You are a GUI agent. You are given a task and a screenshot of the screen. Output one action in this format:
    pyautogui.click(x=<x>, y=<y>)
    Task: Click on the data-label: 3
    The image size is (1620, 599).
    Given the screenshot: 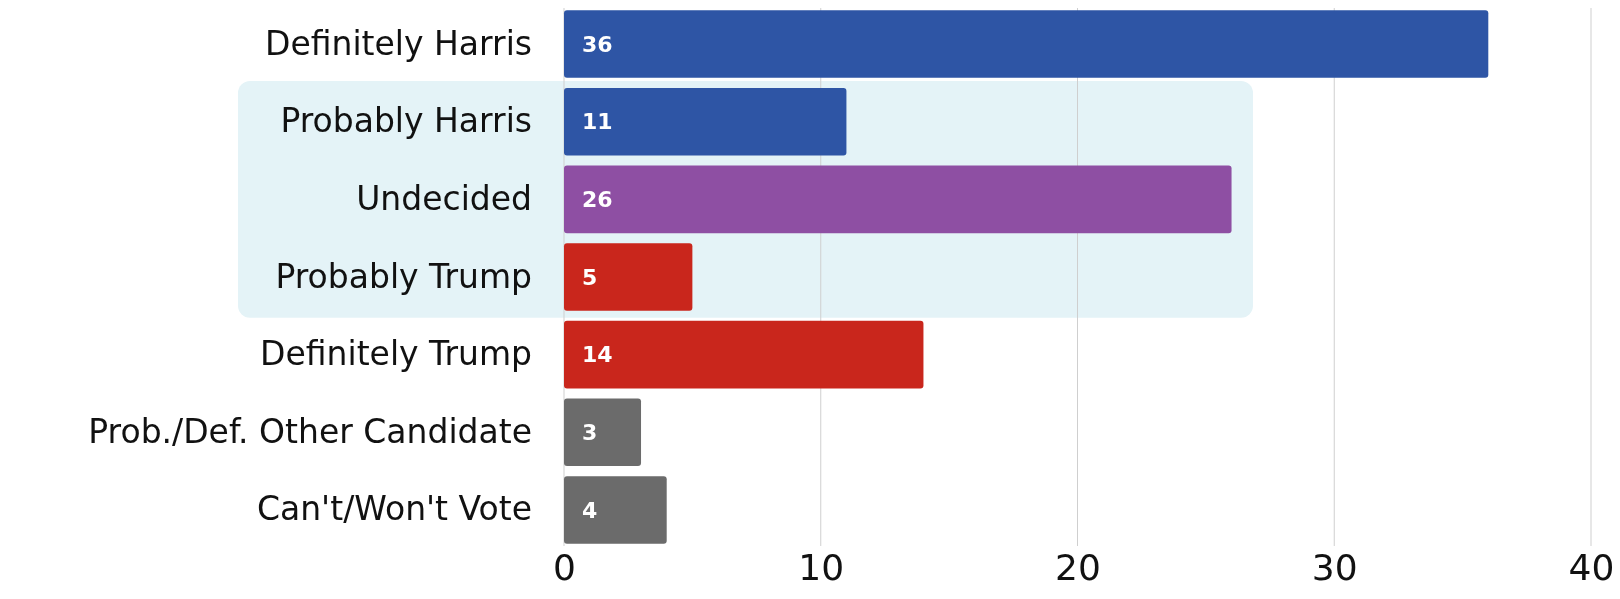 What is the action you would take?
    pyautogui.click(x=590, y=432)
    